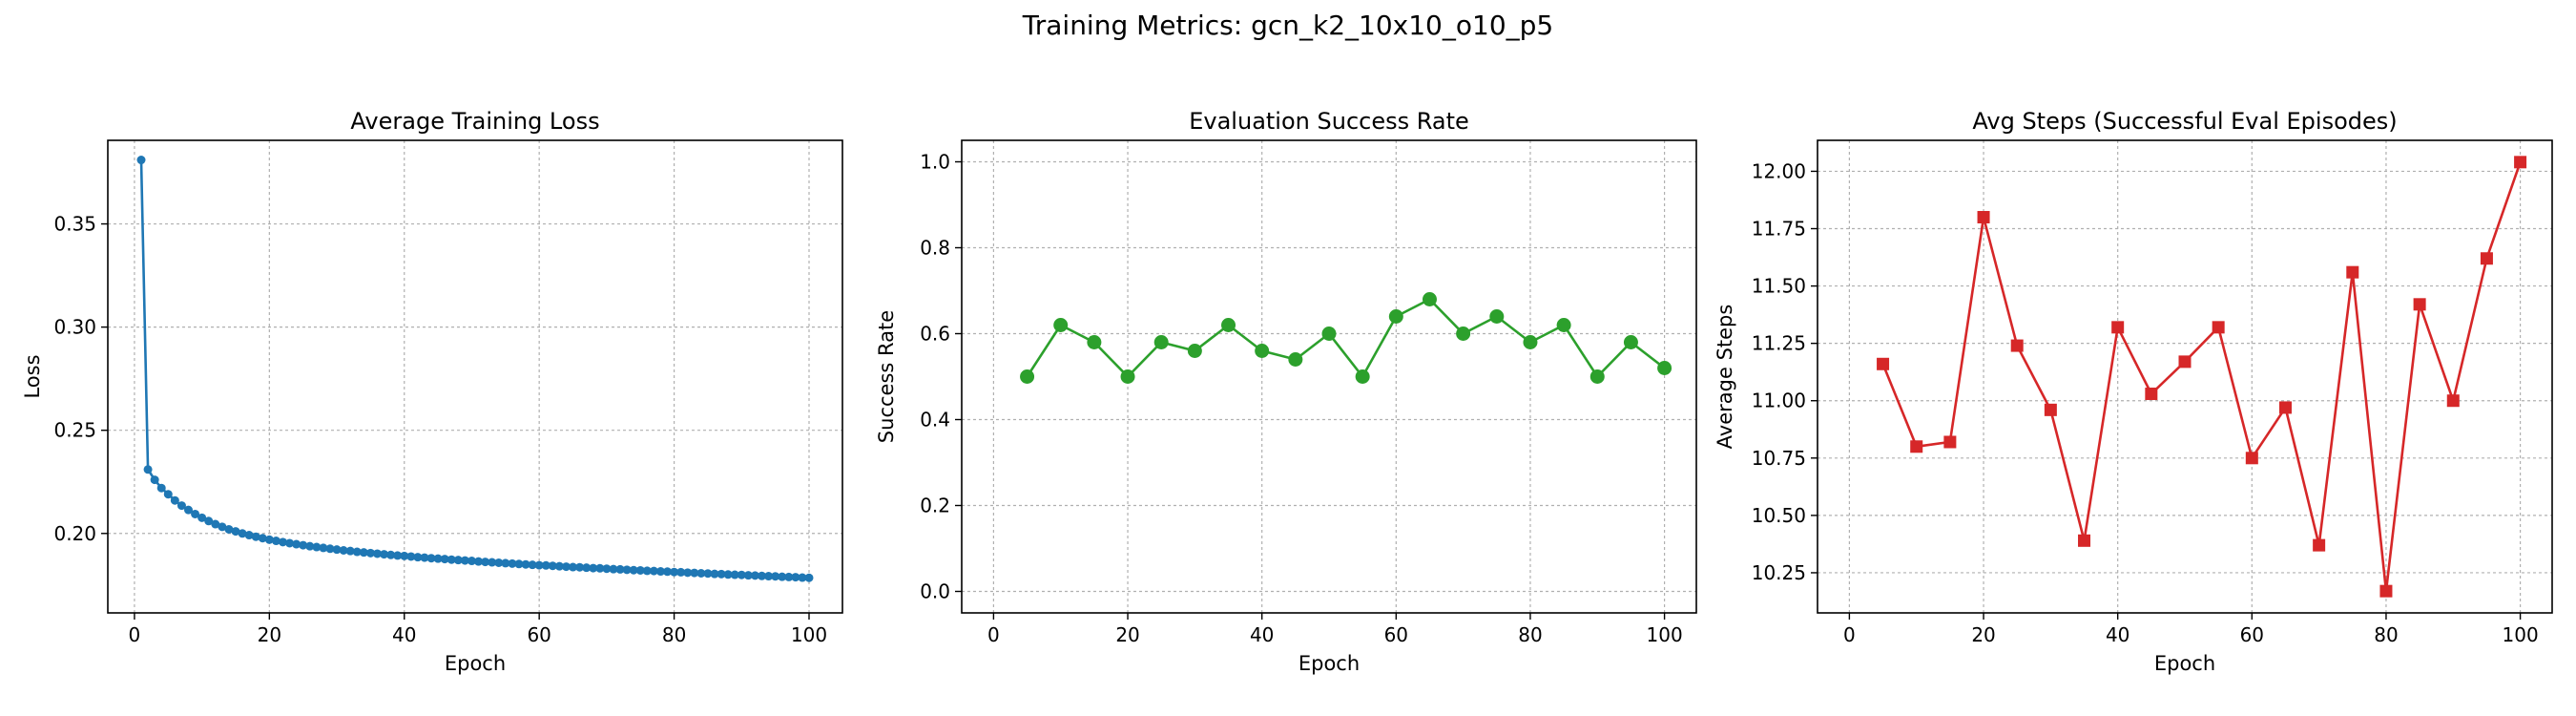  I want to click on y-tick-label: 0.35, so click(74, 224).